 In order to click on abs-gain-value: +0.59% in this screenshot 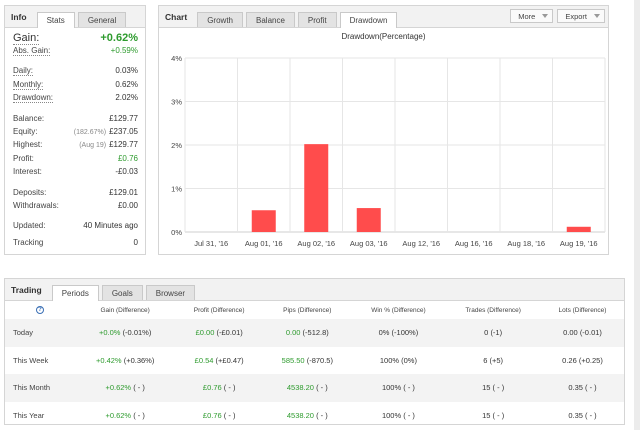, I will do `click(124, 50)`.